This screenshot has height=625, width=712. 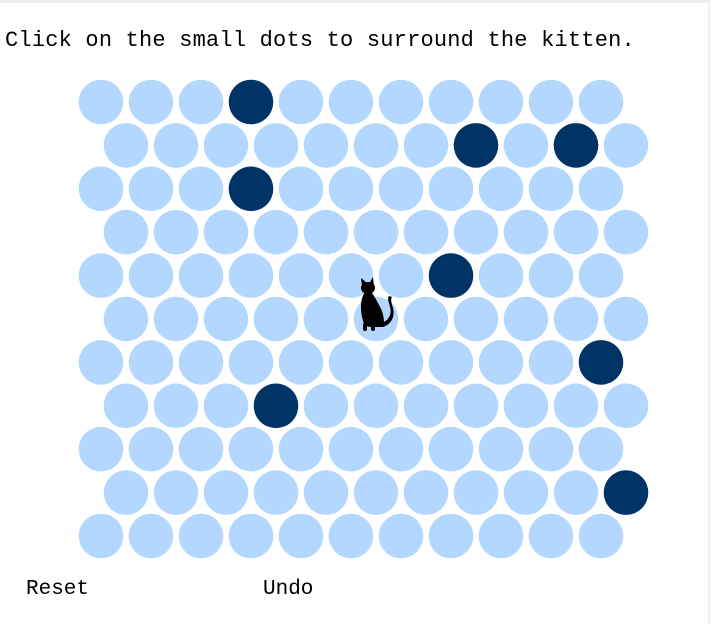 I want to click on undo-button: Undo, so click(x=288, y=589).